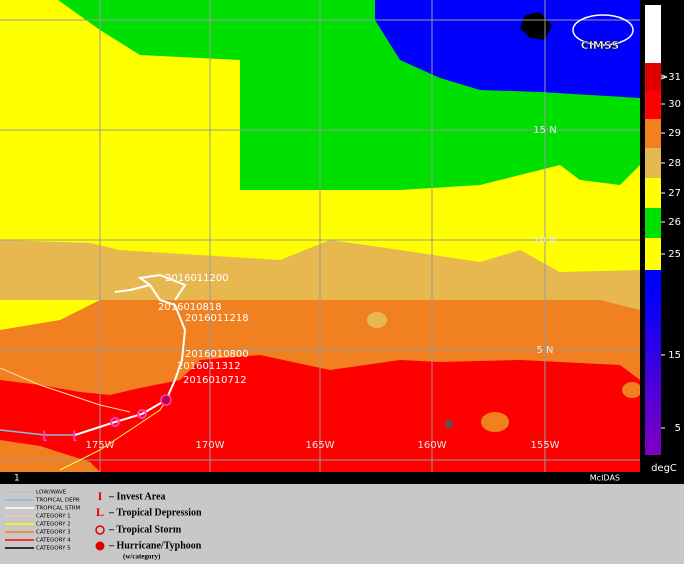 The height and width of the screenshot is (564, 684). What do you see at coordinates (674, 163) in the screenshot?
I see `colorbar-label: 28` at bounding box center [674, 163].